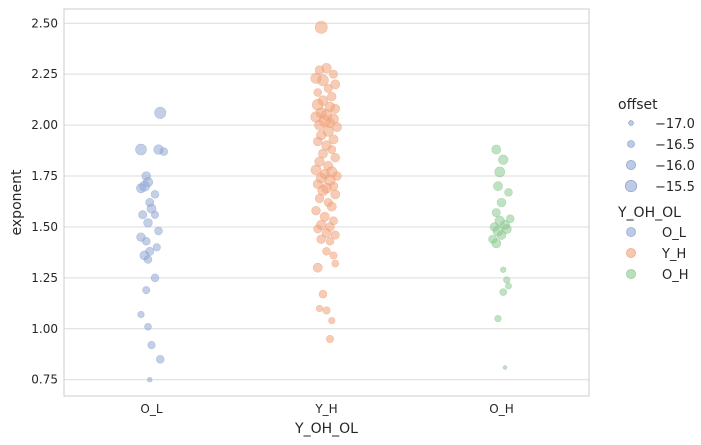 The width and height of the screenshot is (701, 445). I want to click on legend-size-label: −15.5, so click(675, 187).